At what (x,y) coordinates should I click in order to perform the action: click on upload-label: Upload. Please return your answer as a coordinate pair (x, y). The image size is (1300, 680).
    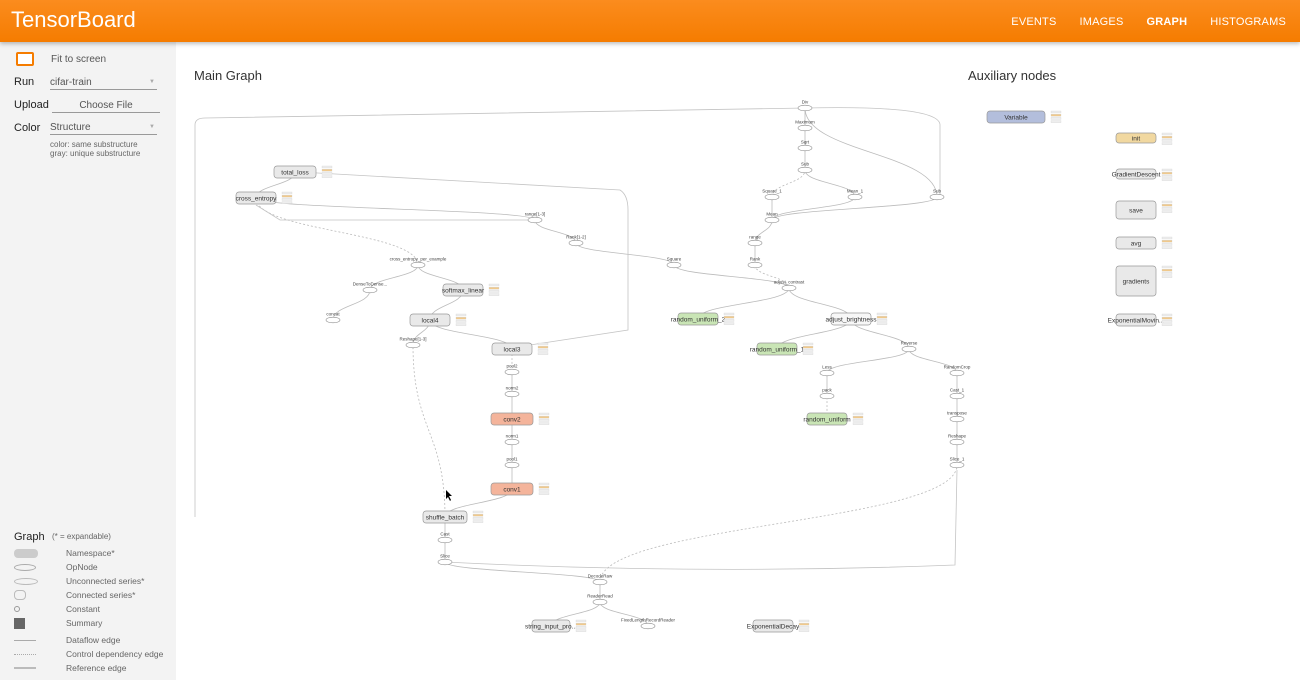
    Looking at the image, I should click on (31, 105).